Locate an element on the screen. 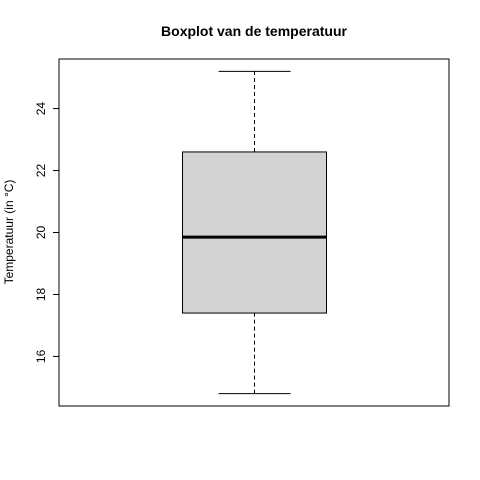  y-axis: 16 18 20 22 24 is located at coordinates (47, 232).